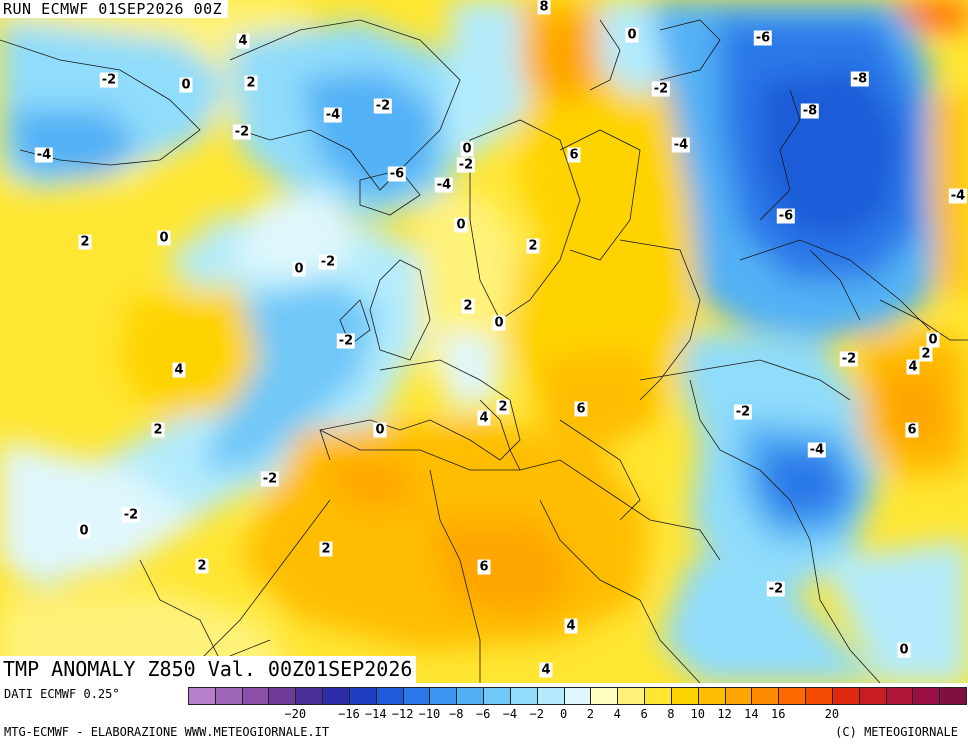 Image resolution: width=968 pixels, height=745 pixels. I want to click on data-source-label: DATI ECMWF 0.25°, so click(62, 694).